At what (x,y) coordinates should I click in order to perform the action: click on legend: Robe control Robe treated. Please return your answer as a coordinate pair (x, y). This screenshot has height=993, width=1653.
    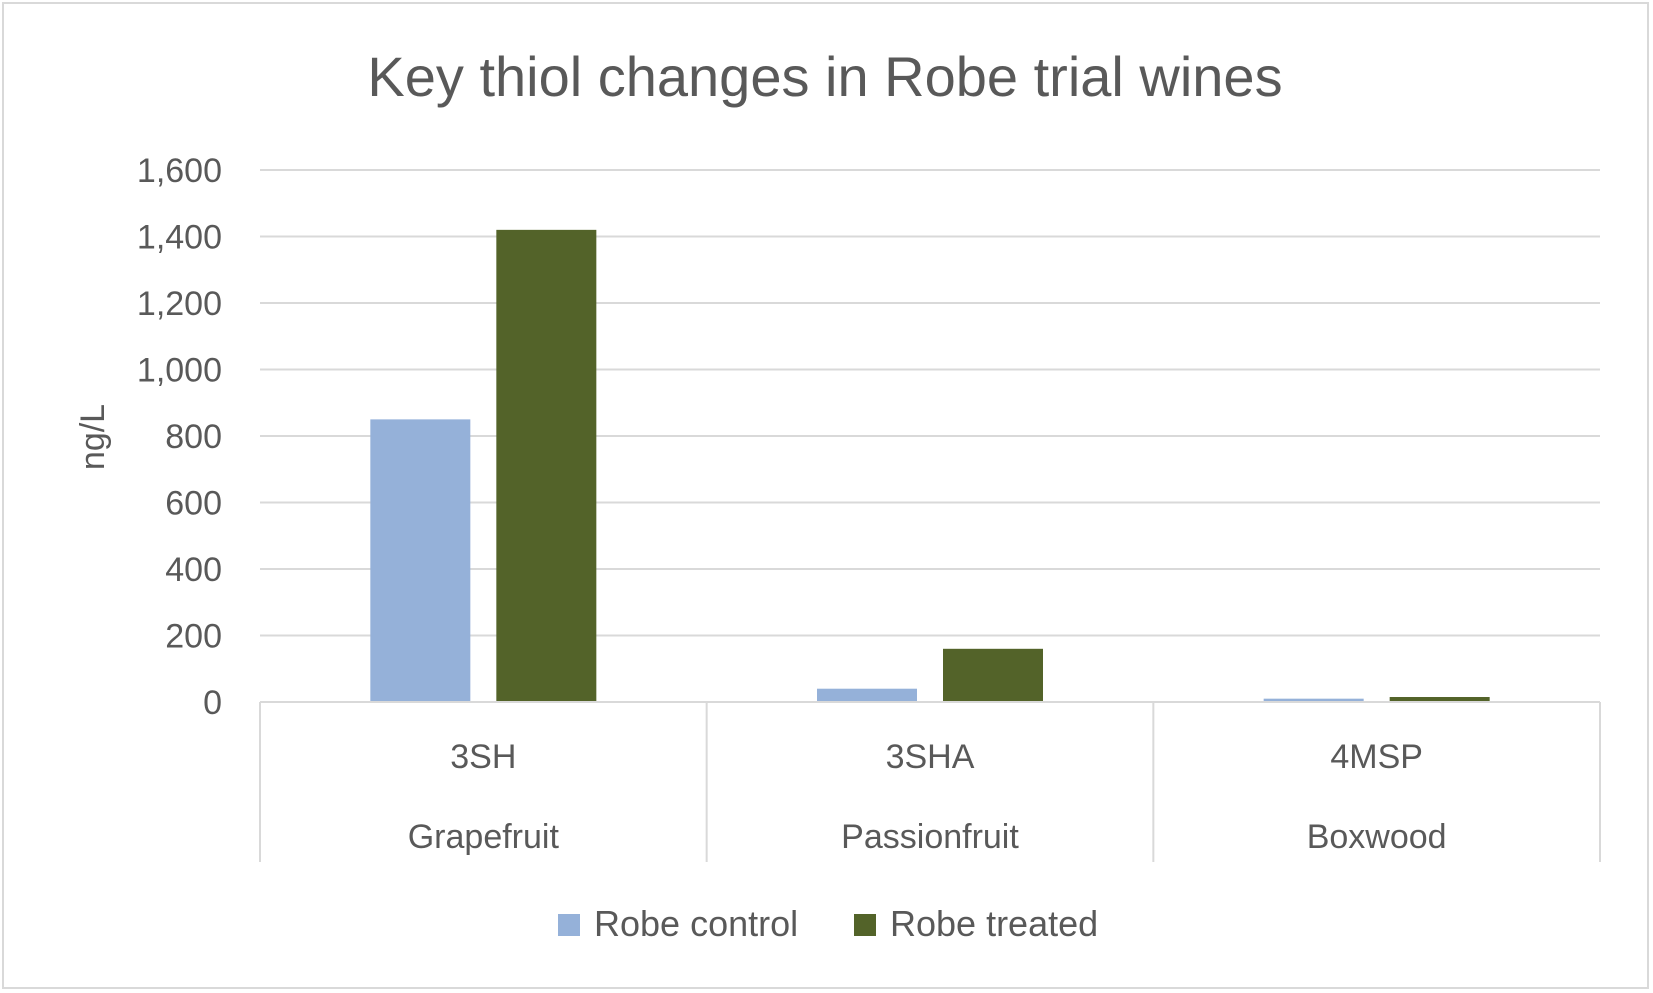
    Looking at the image, I should click on (828, 923).